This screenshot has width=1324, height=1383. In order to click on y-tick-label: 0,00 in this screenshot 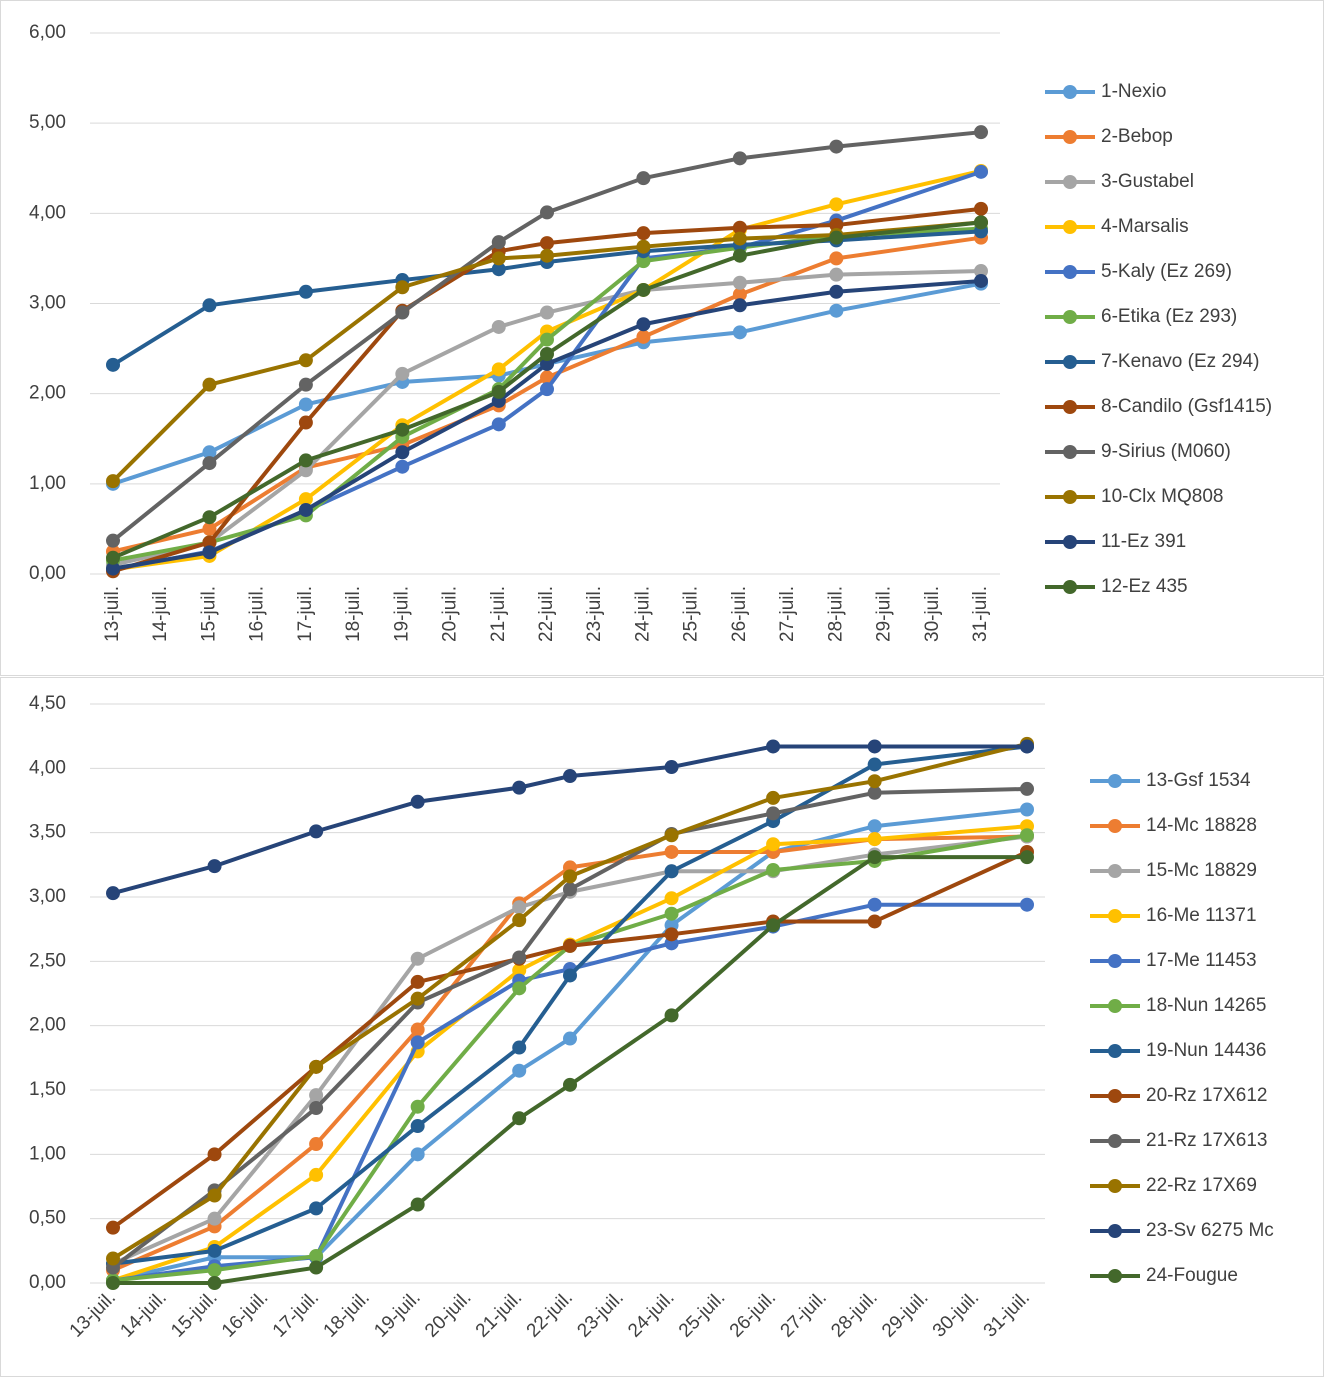, I will do `click(47, 1282)`.